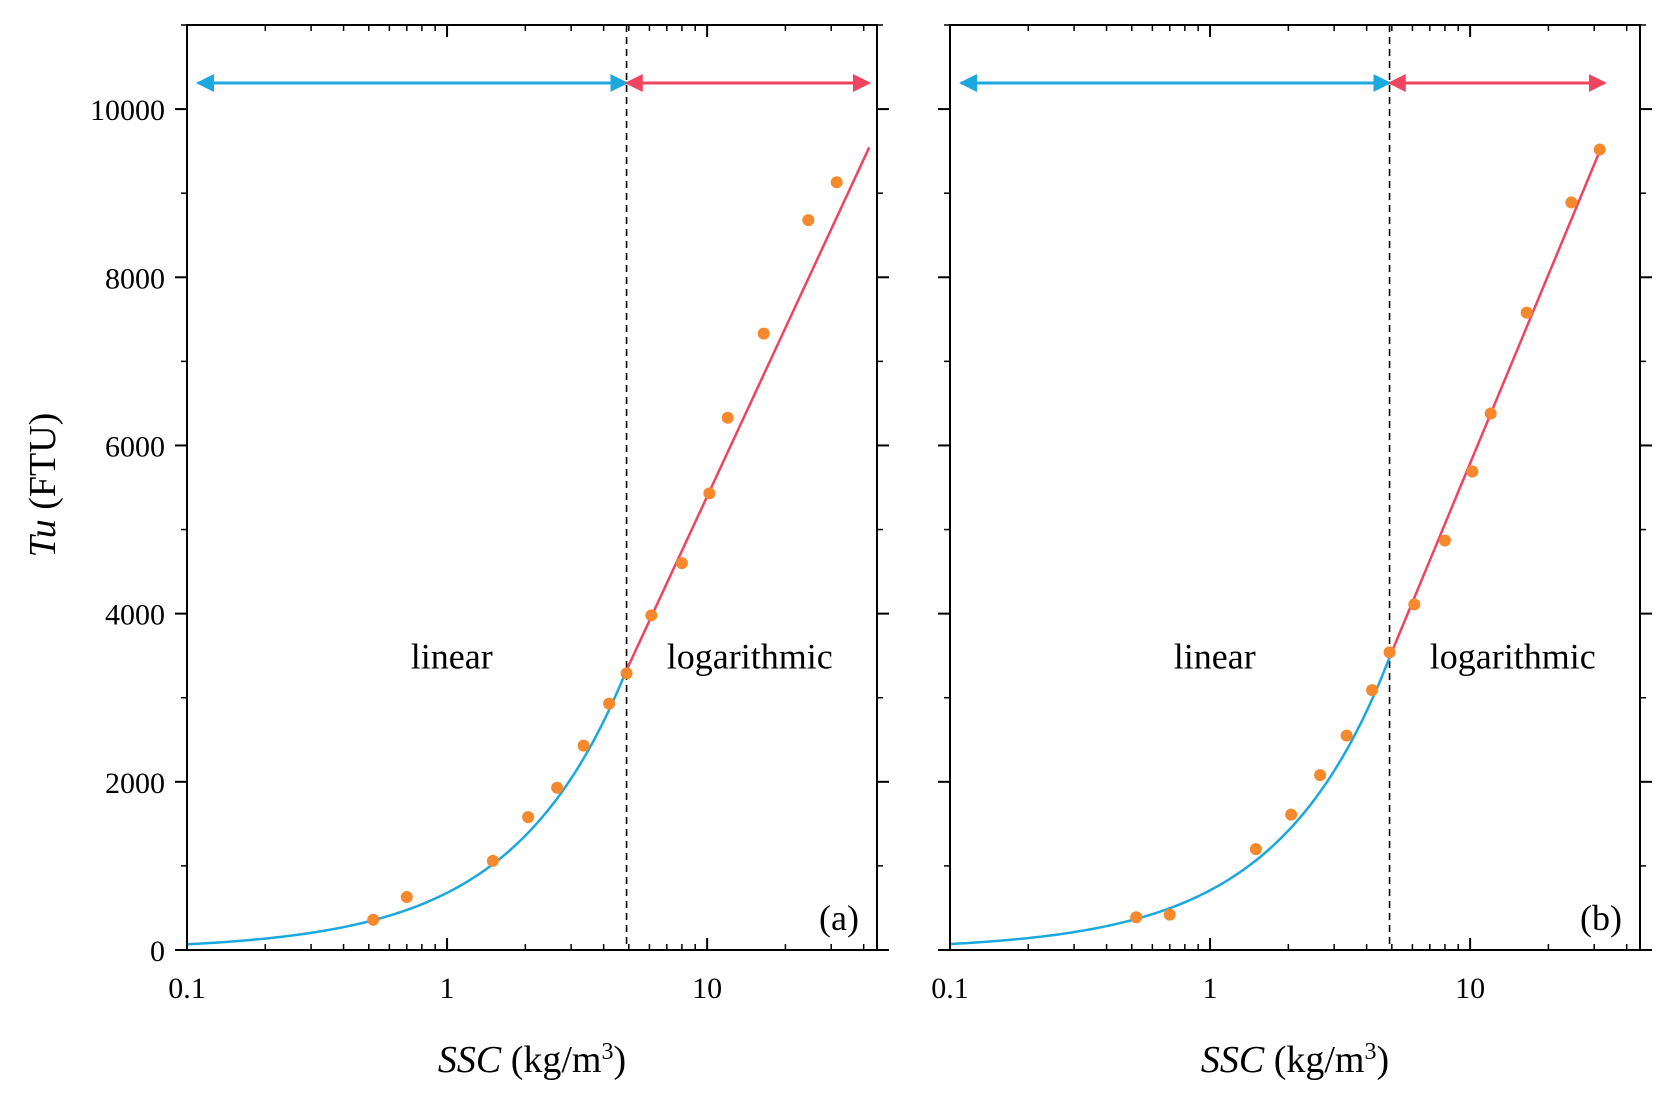 The image size is (1666, 1120). Describe the element at coordinates (135, 783) in the screenshot. I see `y-tick-label: 2000` at that location.